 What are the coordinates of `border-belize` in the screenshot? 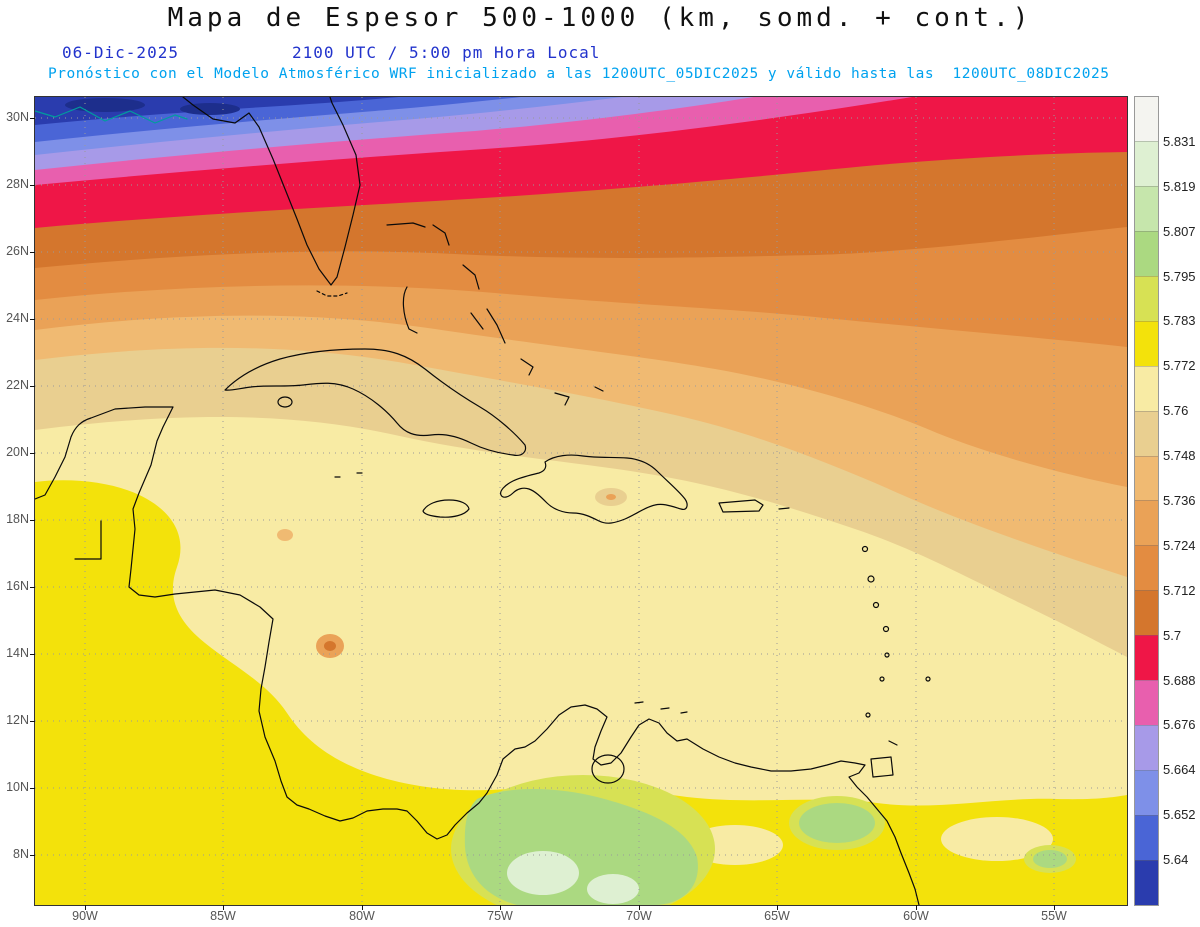 It's located at (88, 540).